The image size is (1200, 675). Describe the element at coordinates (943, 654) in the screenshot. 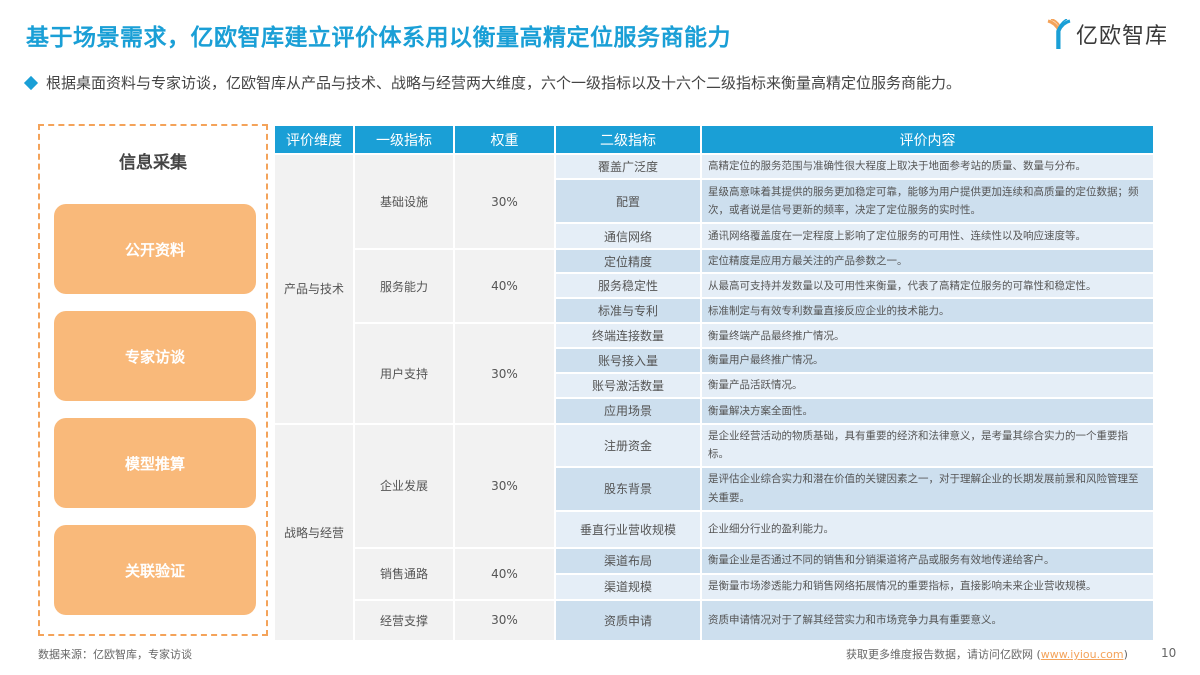

I see `footer-prefix: 获取更多维度报告数据，请访问亿欧网 (` at that location.